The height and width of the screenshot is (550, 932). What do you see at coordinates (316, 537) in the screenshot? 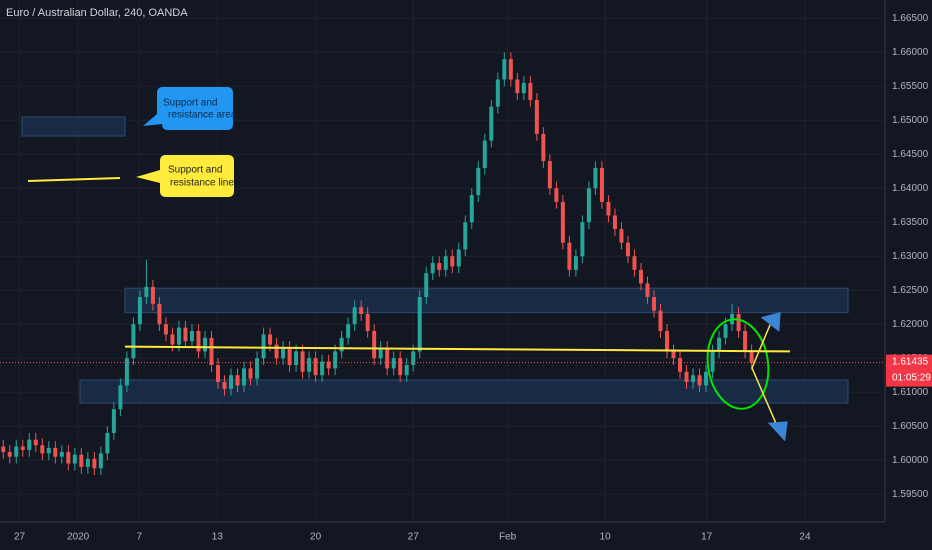
I see `x-tick-label: 20` at bounding box center [316, 537].